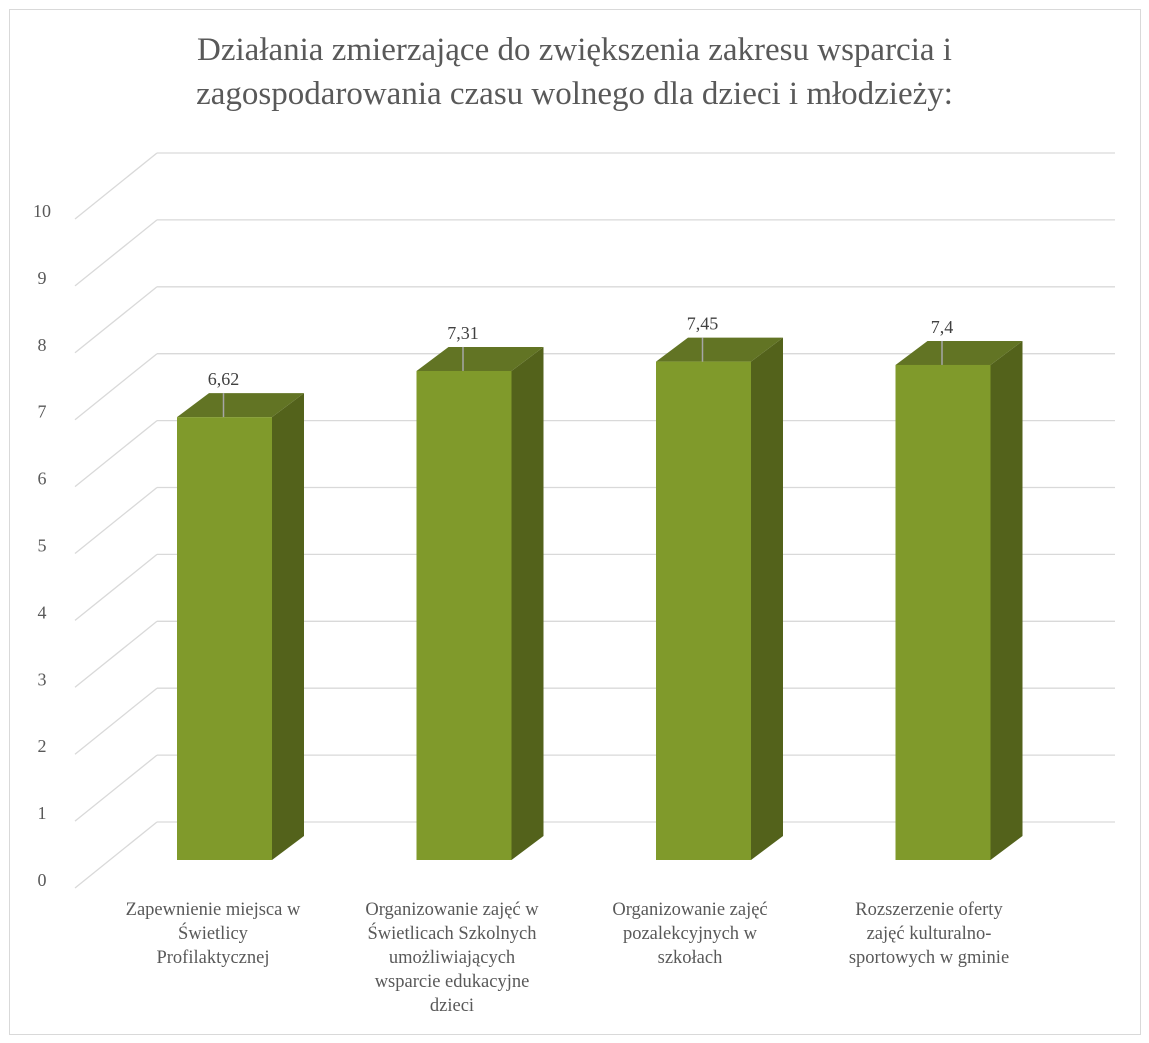  Describe the element at coordinates (42, 880) in the screenshot. I see `y-tick-label: 0` at that location.